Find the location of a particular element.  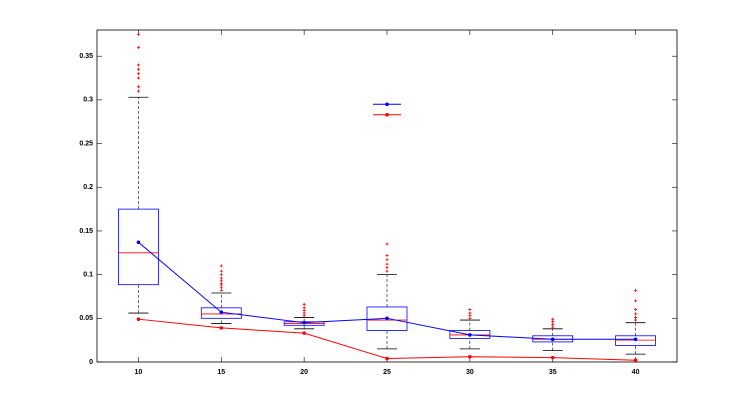

y-tick-label: 0.1 is located at coordinates (88, 274).